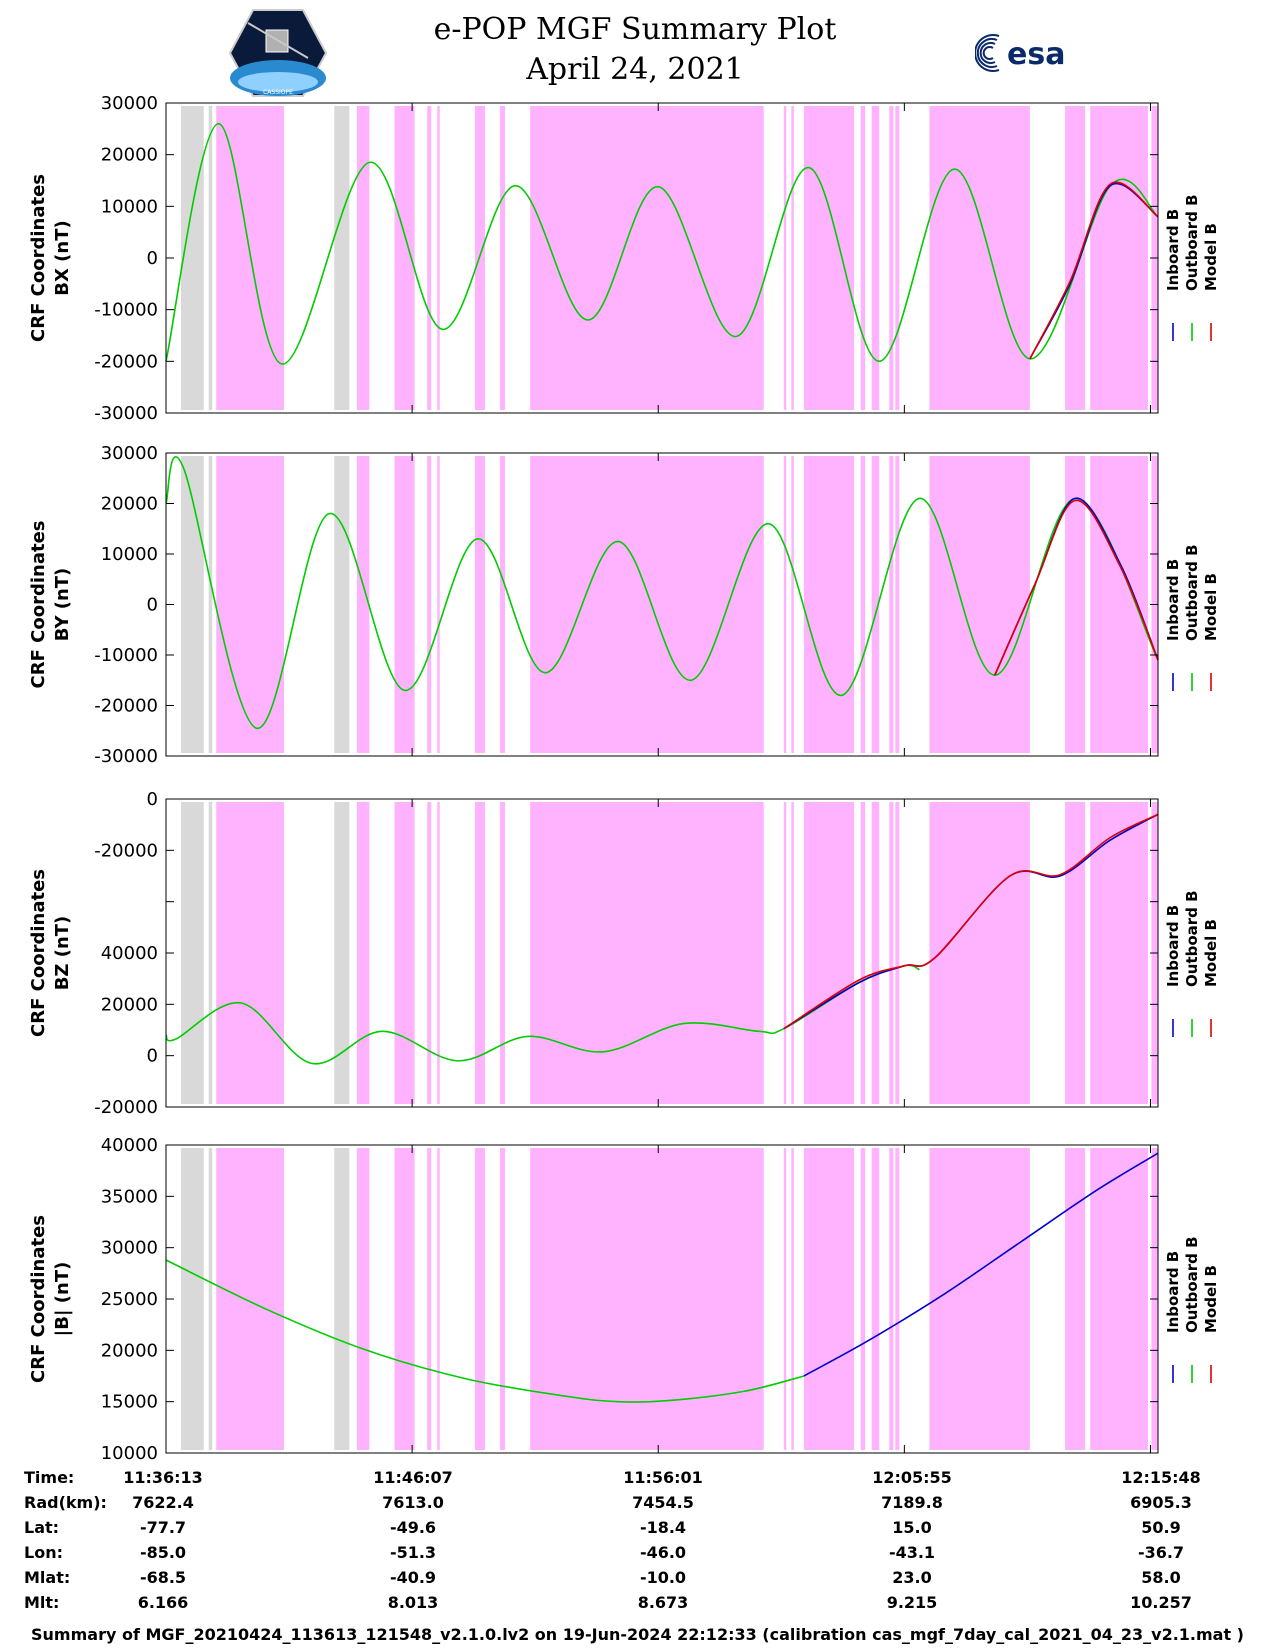 The width and height of the screenshot is (1275, 1650). I want to click on lat-value: 15.0, so click(912, 1527).